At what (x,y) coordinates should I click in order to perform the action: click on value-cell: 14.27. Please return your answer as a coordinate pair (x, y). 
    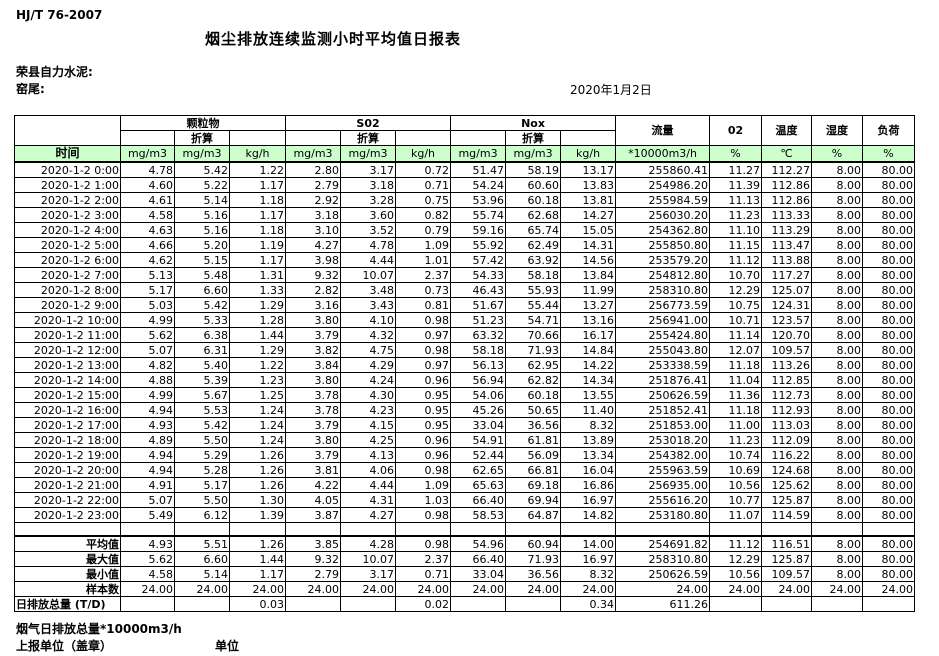
    Looking at the image, I should click on (588, 215).